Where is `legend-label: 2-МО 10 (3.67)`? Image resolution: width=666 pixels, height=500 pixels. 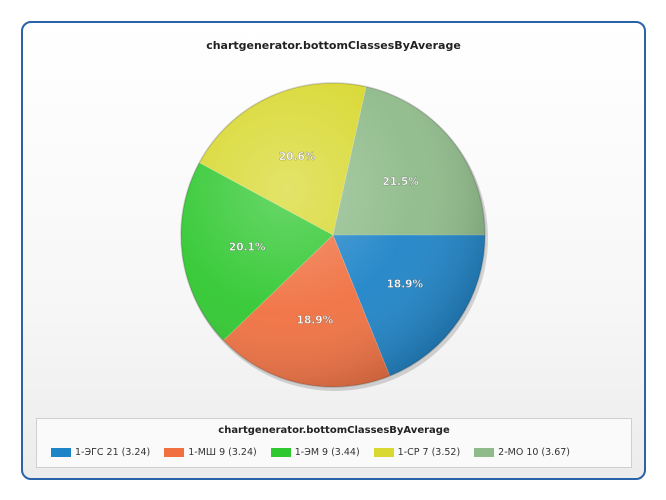
legend-label: 2-МО 10 (3.67) is located at coordinates (534, 452).